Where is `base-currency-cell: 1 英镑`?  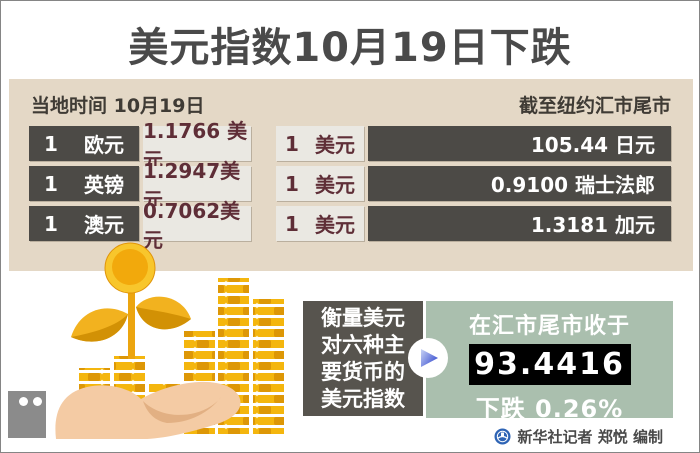
base-currency-cell: 1 英镑 is located at coordinates (84, 183).